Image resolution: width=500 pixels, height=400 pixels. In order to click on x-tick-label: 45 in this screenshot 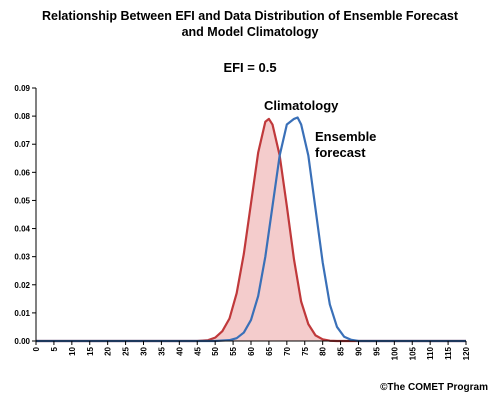, I will do `click(197, 350)`.